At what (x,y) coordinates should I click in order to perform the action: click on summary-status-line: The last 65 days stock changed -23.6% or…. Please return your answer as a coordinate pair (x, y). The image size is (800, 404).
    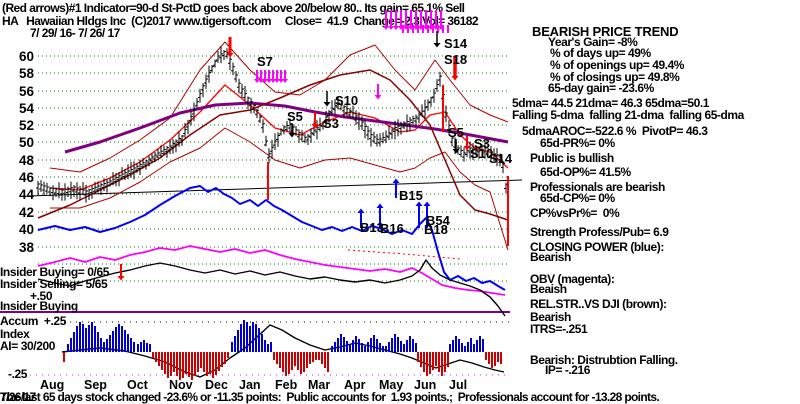
    Looking at the image, I should click on (330, 397).